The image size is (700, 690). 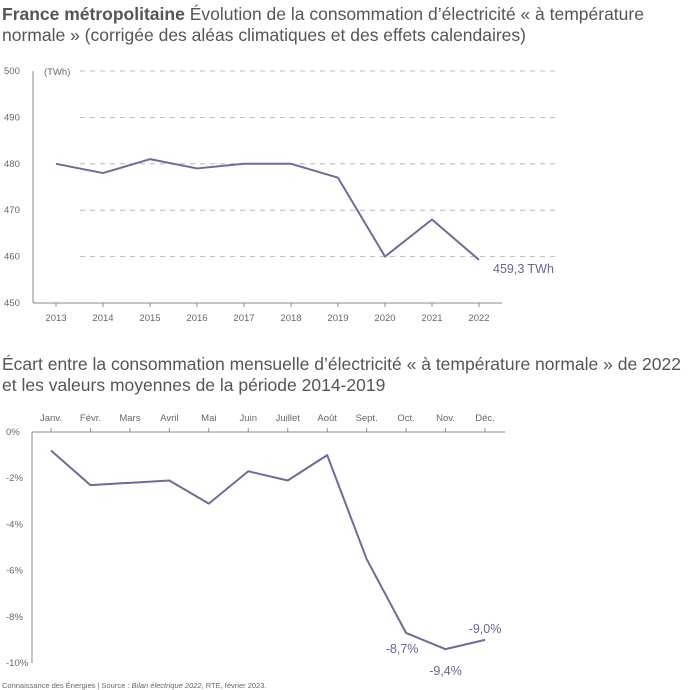 I want to click on series-line, so click(x=267, y=209).